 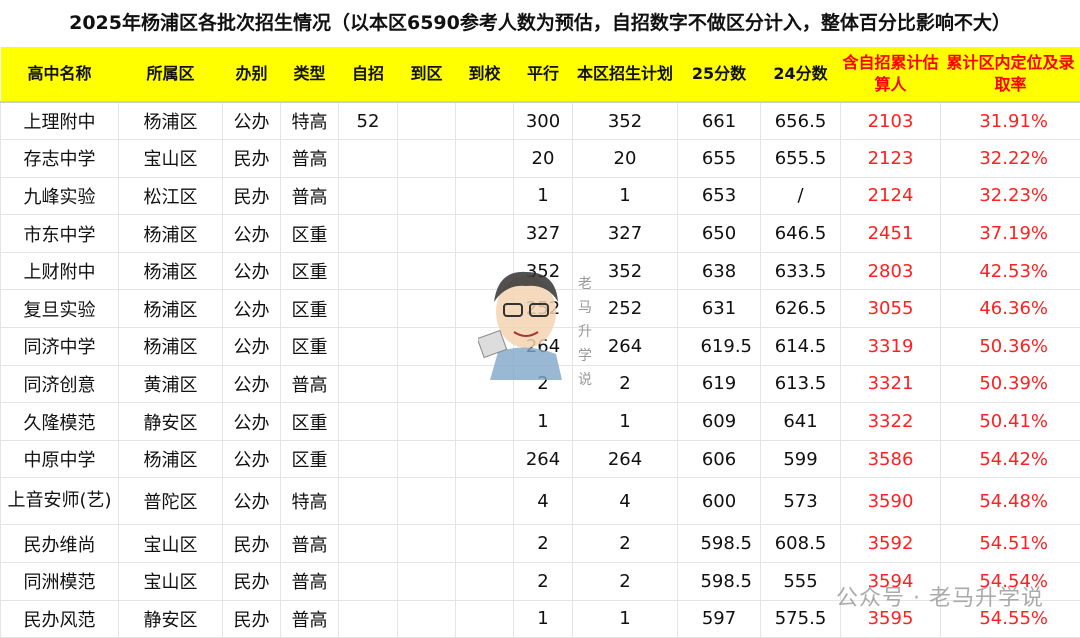 I want to click on table-cell: 641, so click(x=801, y=422).